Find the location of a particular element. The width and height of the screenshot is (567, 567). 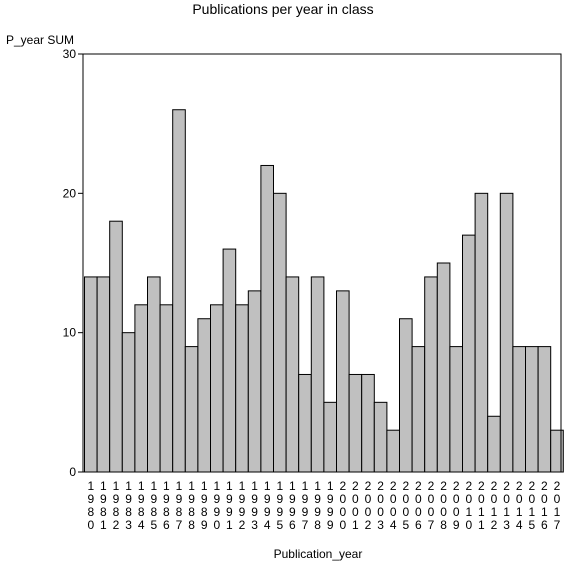

bar-1996 is located at coordinates (292, 374).